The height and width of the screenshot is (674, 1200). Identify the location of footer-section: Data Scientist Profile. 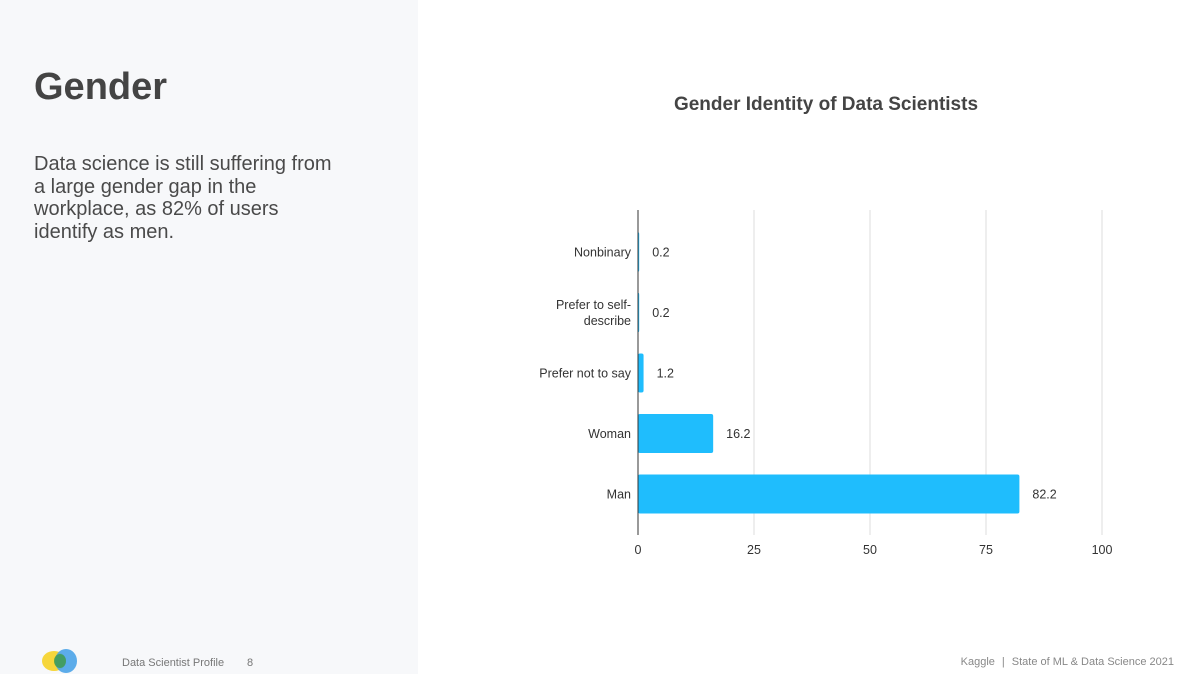
(173, 663).